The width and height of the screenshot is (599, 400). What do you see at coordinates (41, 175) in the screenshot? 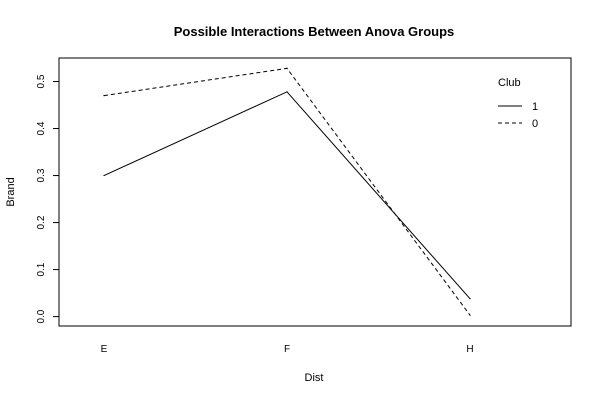
I see `y-tick-label: 0.3` at bounding box center [41, 175].